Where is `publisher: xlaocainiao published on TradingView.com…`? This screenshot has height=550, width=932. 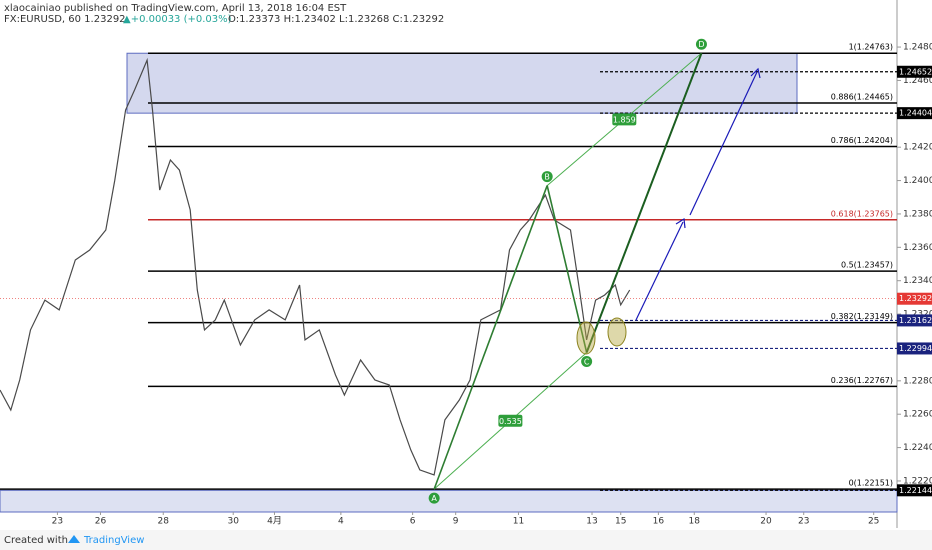 publisher: xlaocainiao published on TradingView.com… is located at coordinates (175, 8).